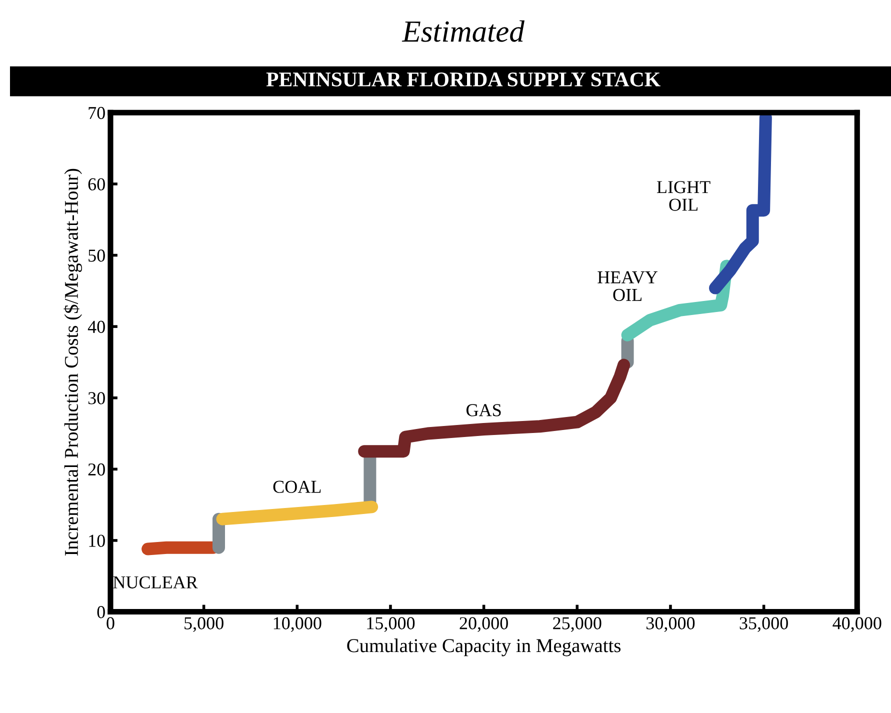 The height and width of the screenshot is (713, 891). Describe the element at coordinates (577, 624) in the screenshot. I see `x-tick-label: 25,000` at that location.